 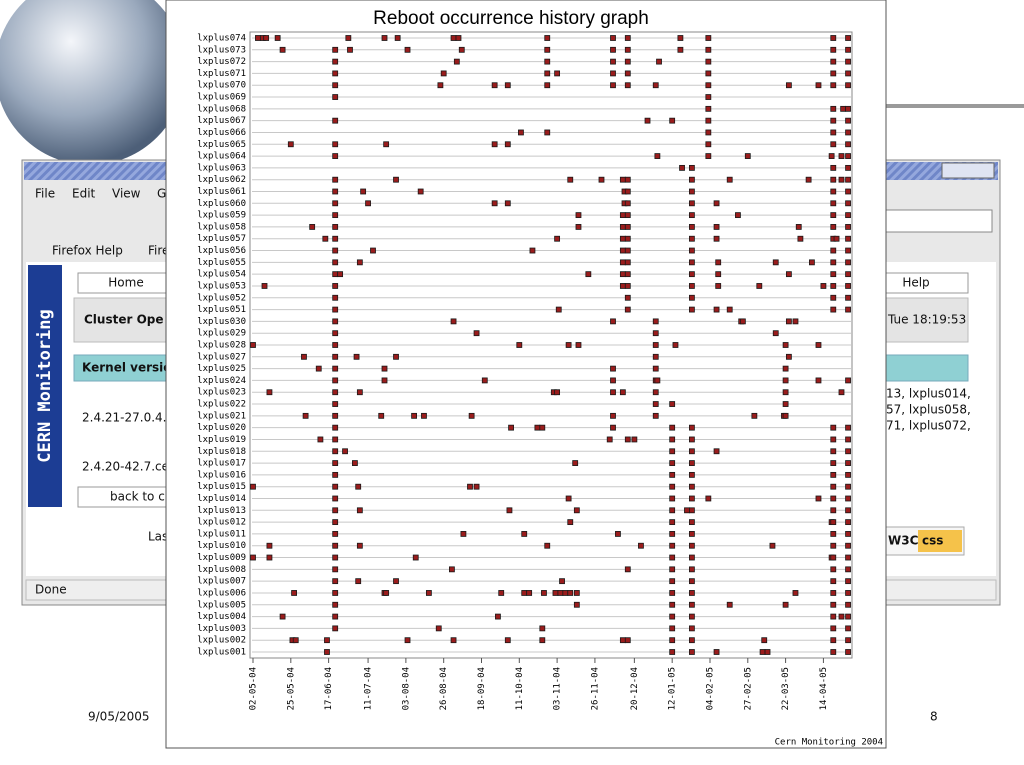 I want to click on y-tick-label: lxplus051, so click(x=221, y=310).